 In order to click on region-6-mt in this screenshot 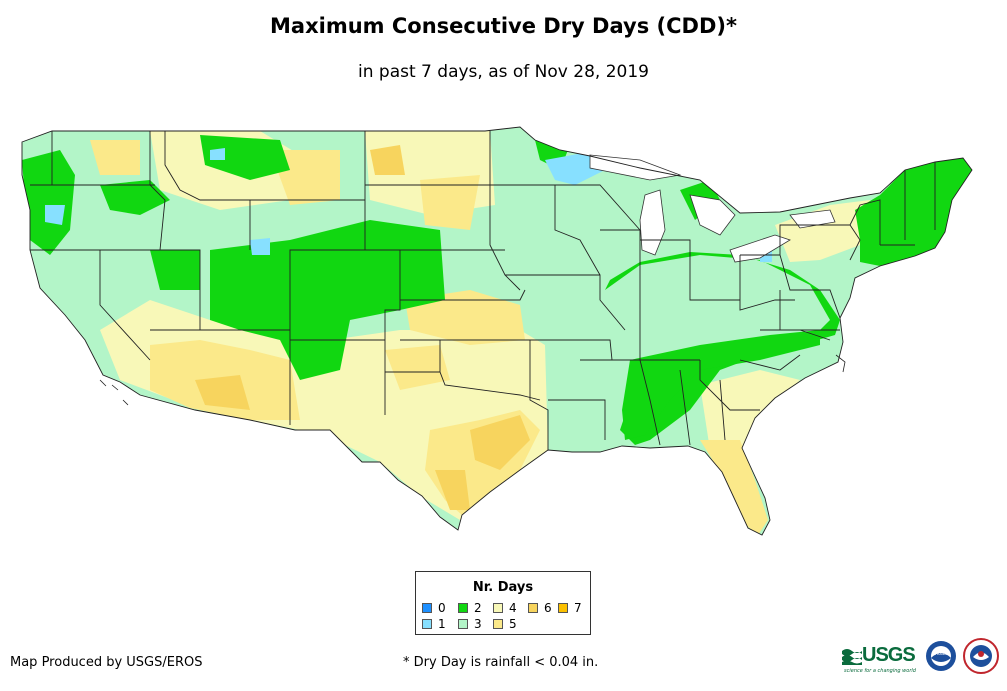, I will do `click(387, 160)`.